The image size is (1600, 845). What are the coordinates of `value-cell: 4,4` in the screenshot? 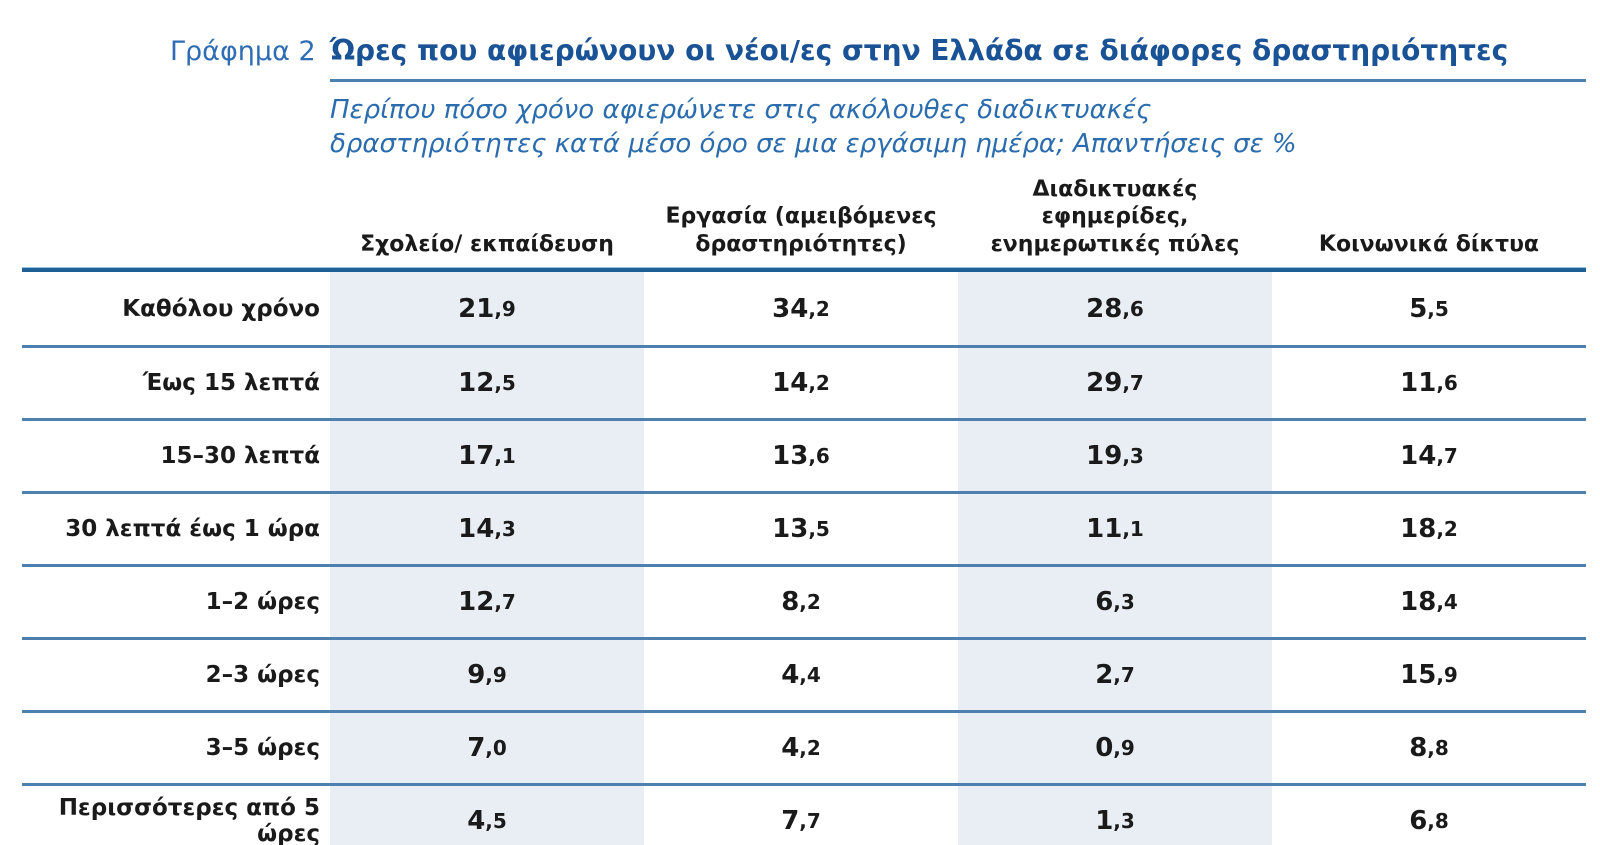 It's located at (801, 675).